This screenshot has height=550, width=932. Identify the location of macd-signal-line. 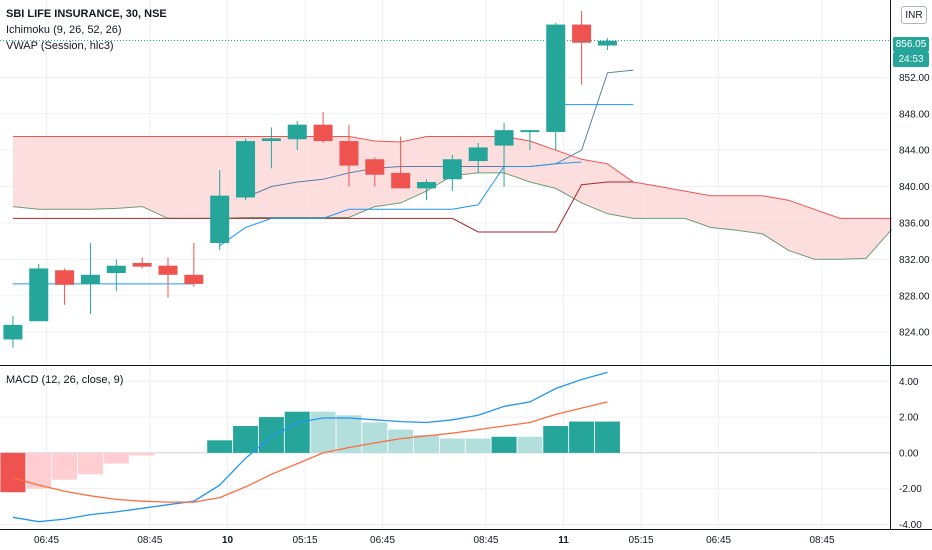
(310, 452).